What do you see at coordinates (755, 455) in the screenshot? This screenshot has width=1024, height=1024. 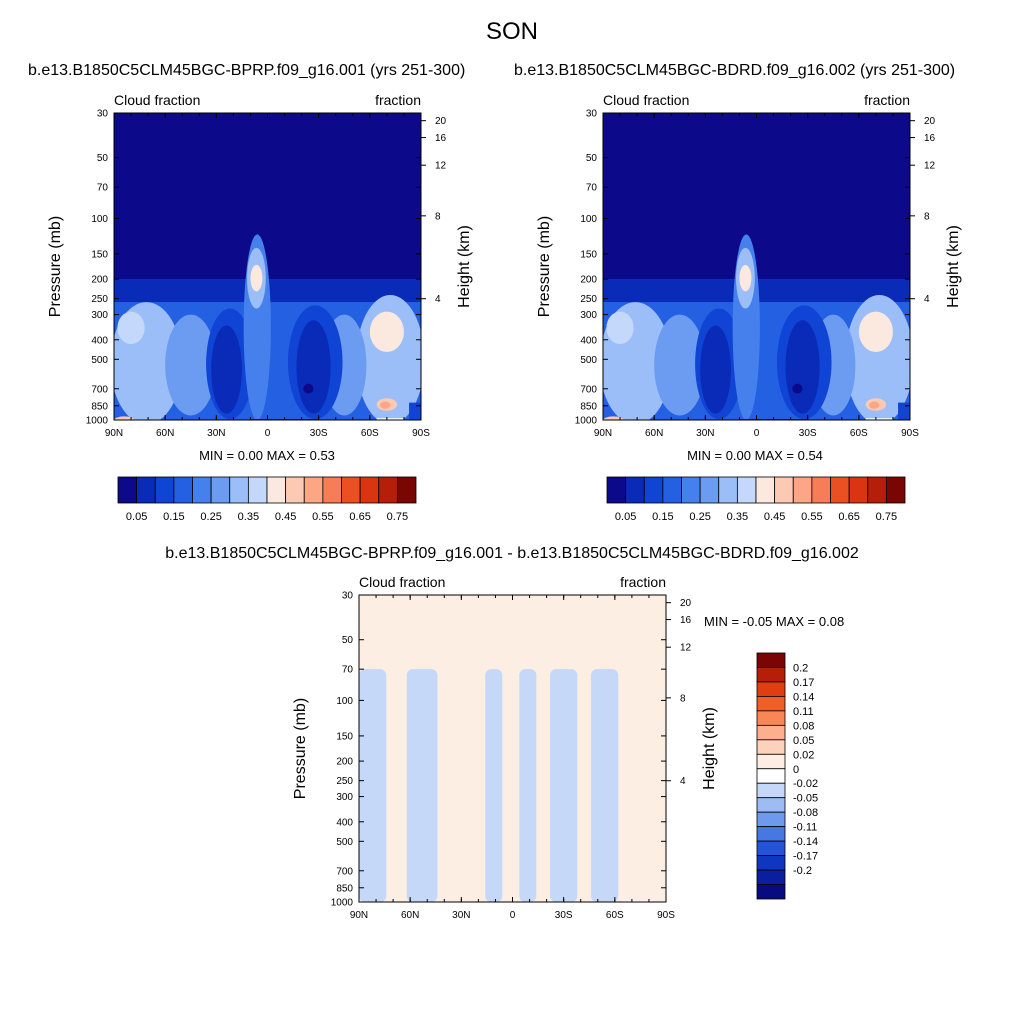 I see `stats-label-2: MIN = 0.00 MAX = 0.54` at bounding box center [755, 455].